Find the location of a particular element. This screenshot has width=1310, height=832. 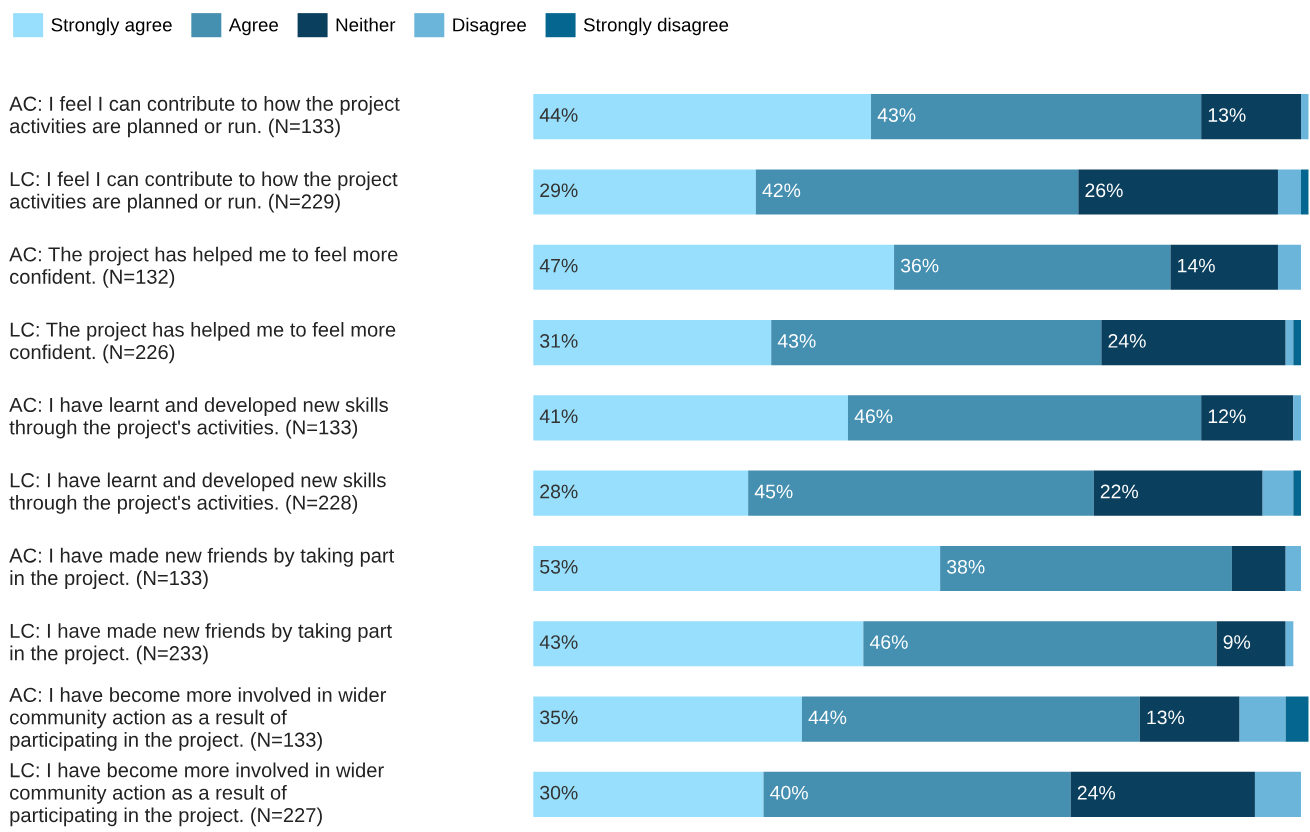

y-tick-label: AC: I have become more involved in wider community action as a result of participating in the project. (N=133) is located at coordinates (198, 719).